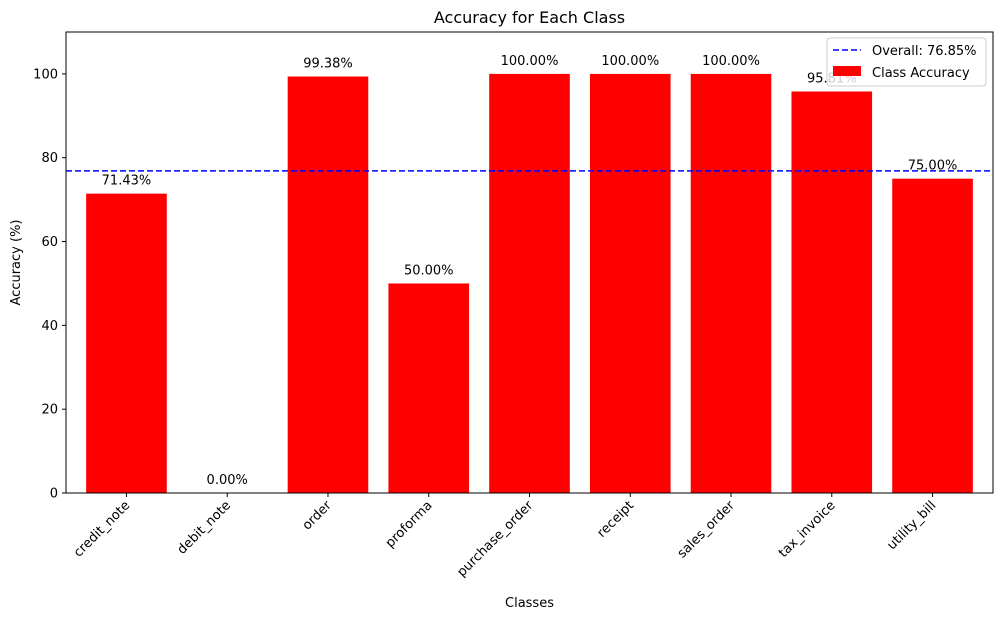 The width and height of the screenshot is (1005, 619). What do you see at coordinates (49, 326) in the screenshot?
I see `y-tick-label: 40` at bounding box center [49, 326].